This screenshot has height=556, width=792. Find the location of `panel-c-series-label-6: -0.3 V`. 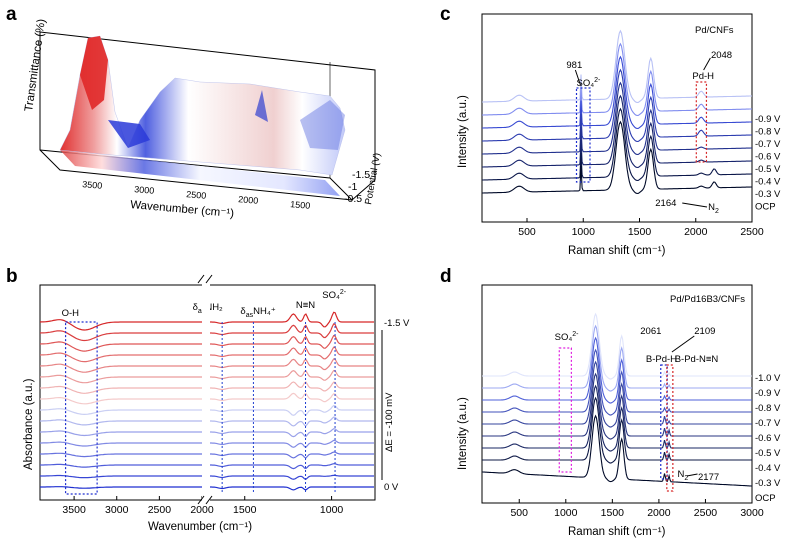

panel-c-series-label-6: -0.3 V is located at coordinates (768, 194).